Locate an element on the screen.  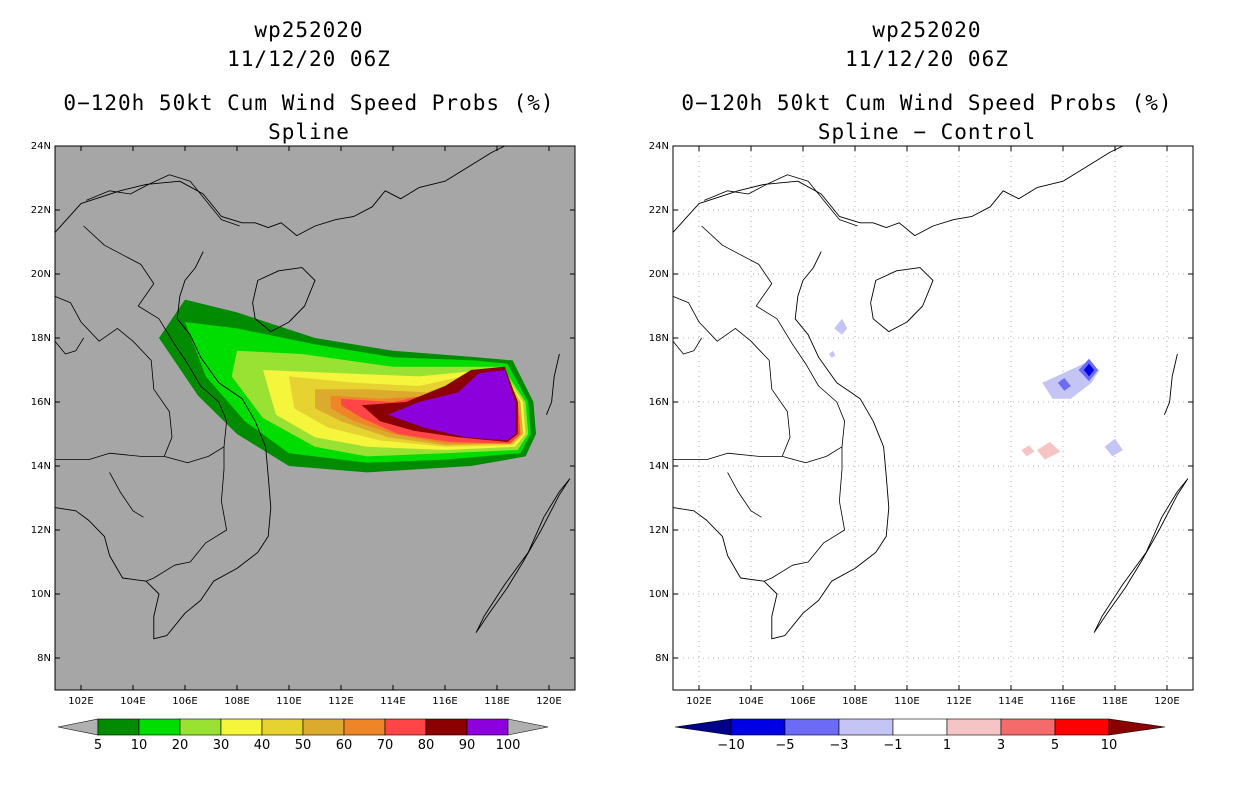
lat-label: 24N is located at coordinates (41, 146).